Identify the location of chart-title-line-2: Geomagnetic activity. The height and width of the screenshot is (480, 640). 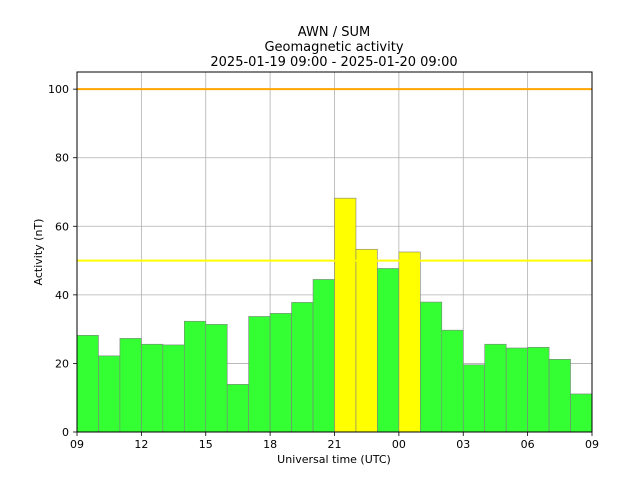
(333, 47).